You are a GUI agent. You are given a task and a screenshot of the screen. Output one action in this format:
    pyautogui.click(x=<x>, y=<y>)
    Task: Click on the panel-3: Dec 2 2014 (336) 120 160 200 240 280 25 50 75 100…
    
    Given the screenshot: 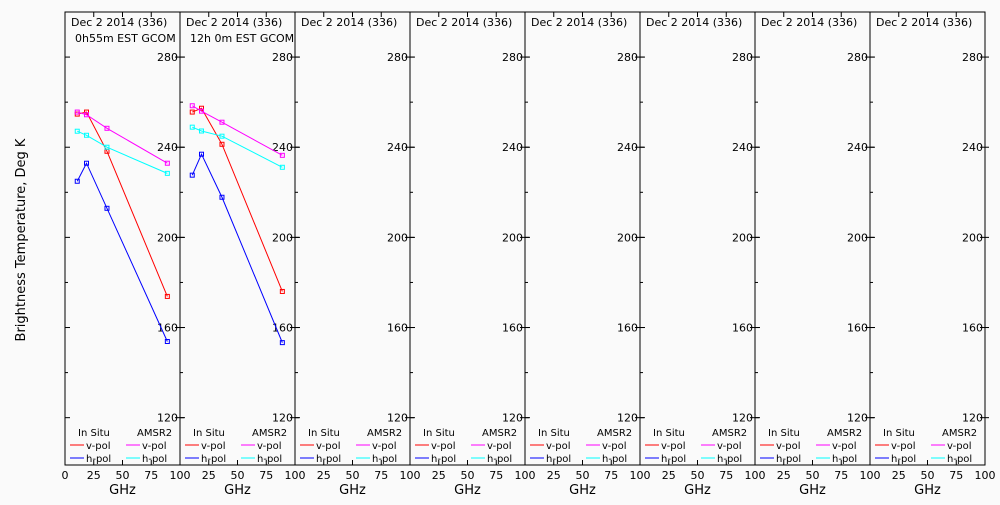 What is the action you would take?
    pyautogui.click(x=357, y=254)
    